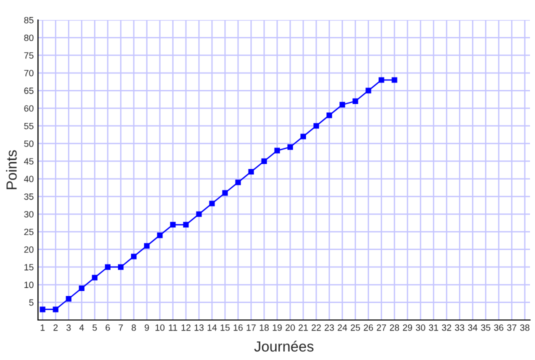 The height and width of the screenshot is (360, 535). I want to click on x-tick-label: 11, so click(173, 327).